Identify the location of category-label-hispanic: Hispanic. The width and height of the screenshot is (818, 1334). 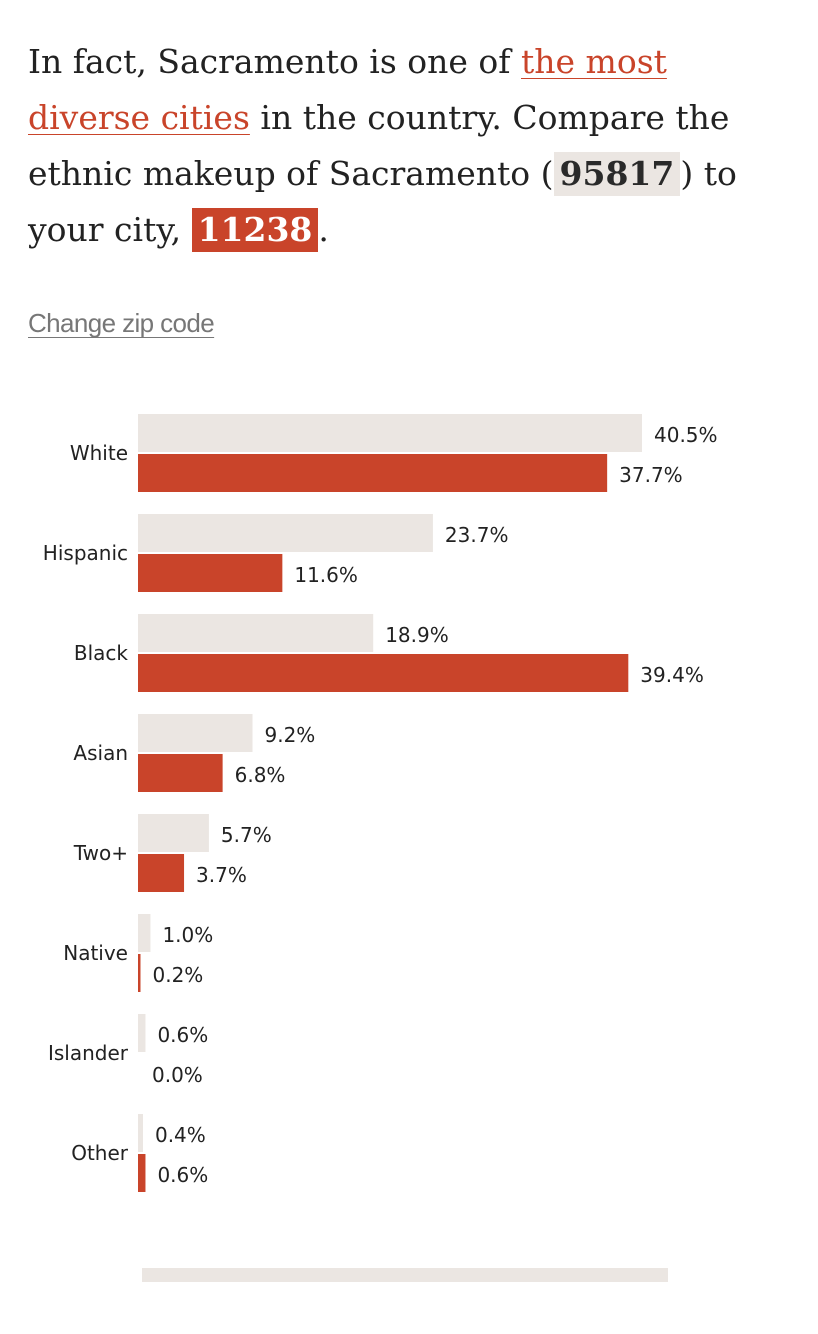
(85, 553).